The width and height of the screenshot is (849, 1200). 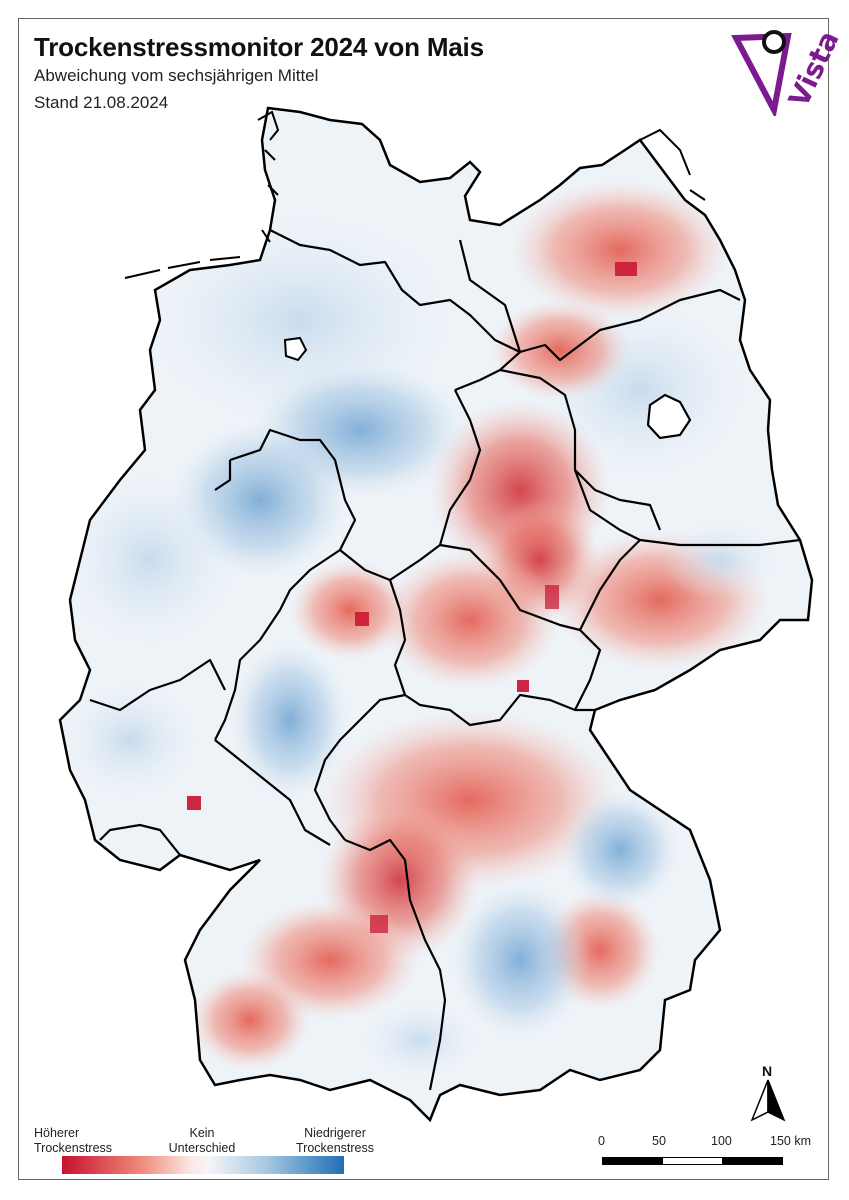 I want to click on map-title: Trockenstressmonitor 2024 von Mais, so click(x=259, y=47).